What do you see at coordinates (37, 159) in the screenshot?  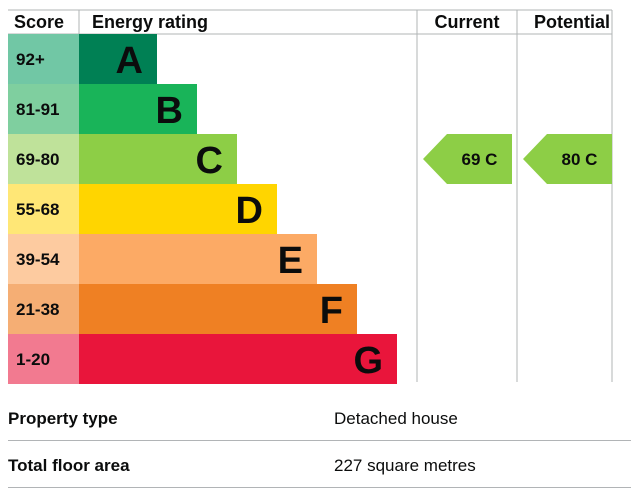 I see `score-range-c: 69-80` at bounding box center [37, 159].